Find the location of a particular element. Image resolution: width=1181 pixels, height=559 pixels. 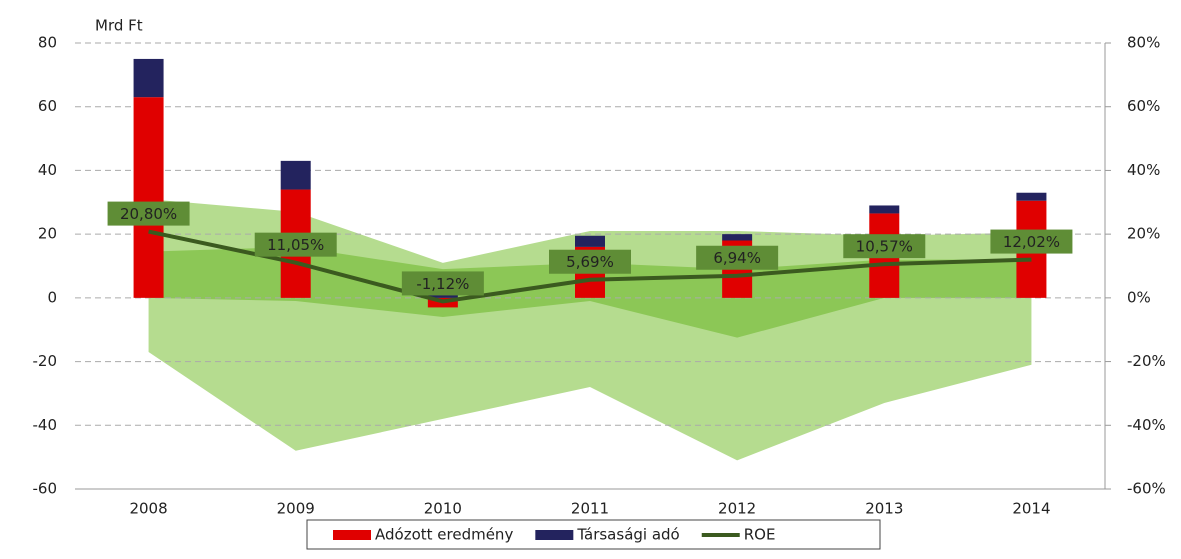

y2-tick-label: -40% is located at coordinates (1146, 425).